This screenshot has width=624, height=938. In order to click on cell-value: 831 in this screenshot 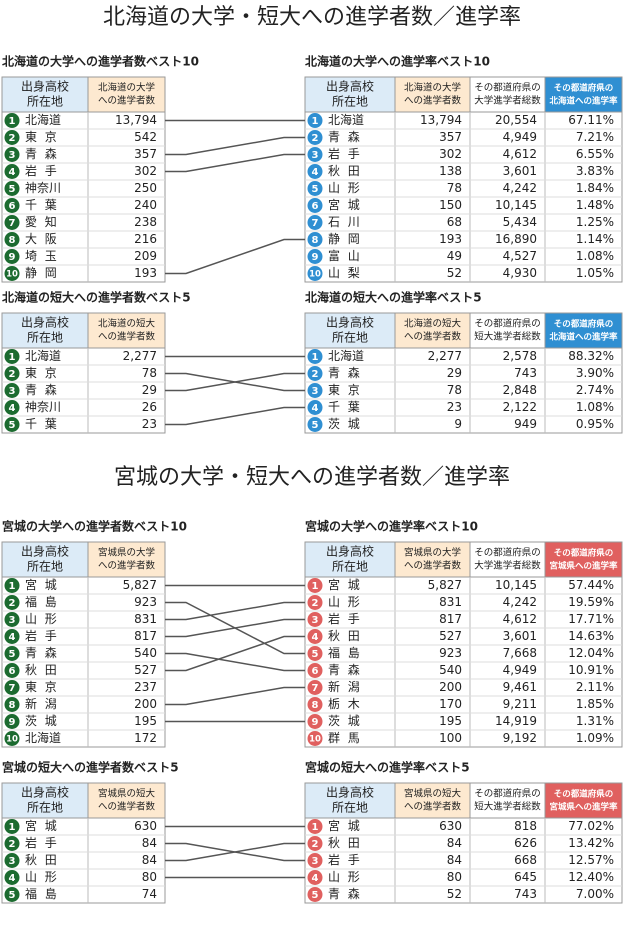, I will do `click(450, 602)`.